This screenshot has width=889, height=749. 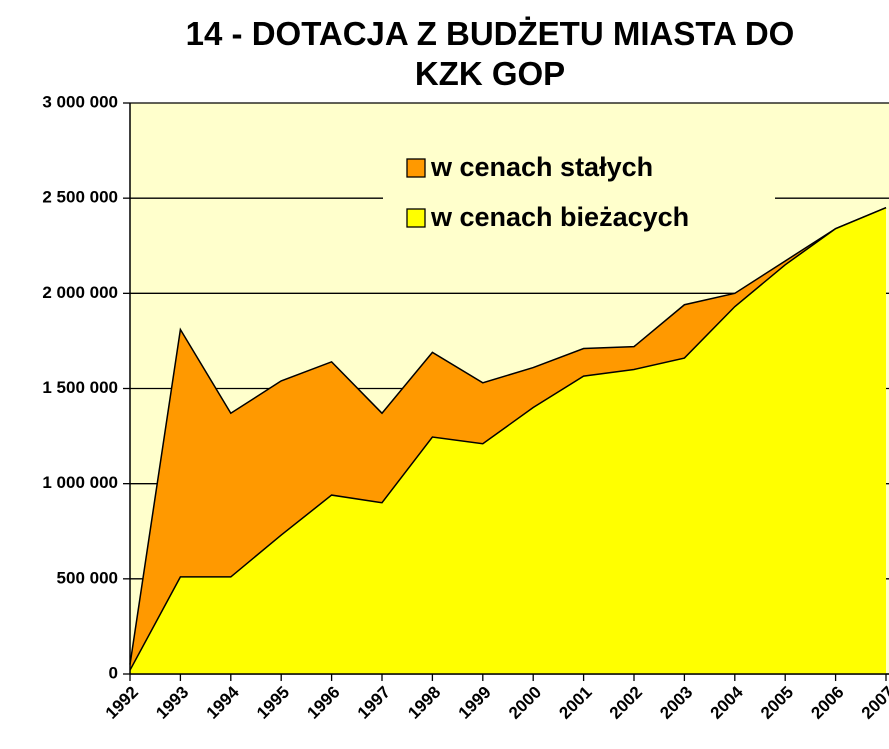 I want to click on x-tick-label: 1994, so click(x=223, y=702).